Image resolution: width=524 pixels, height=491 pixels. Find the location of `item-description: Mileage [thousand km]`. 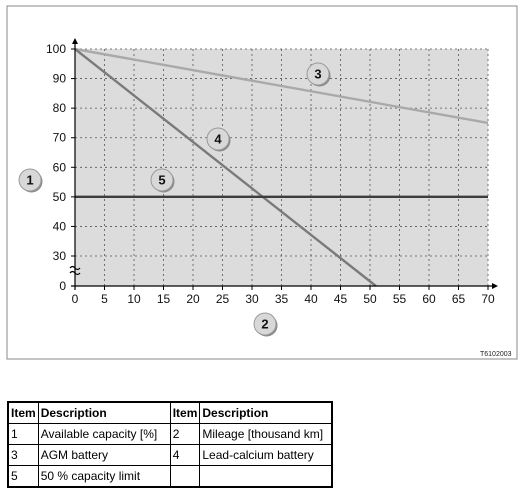

item-description: Mileage [thousand km] is located at coordinates (266, 434).